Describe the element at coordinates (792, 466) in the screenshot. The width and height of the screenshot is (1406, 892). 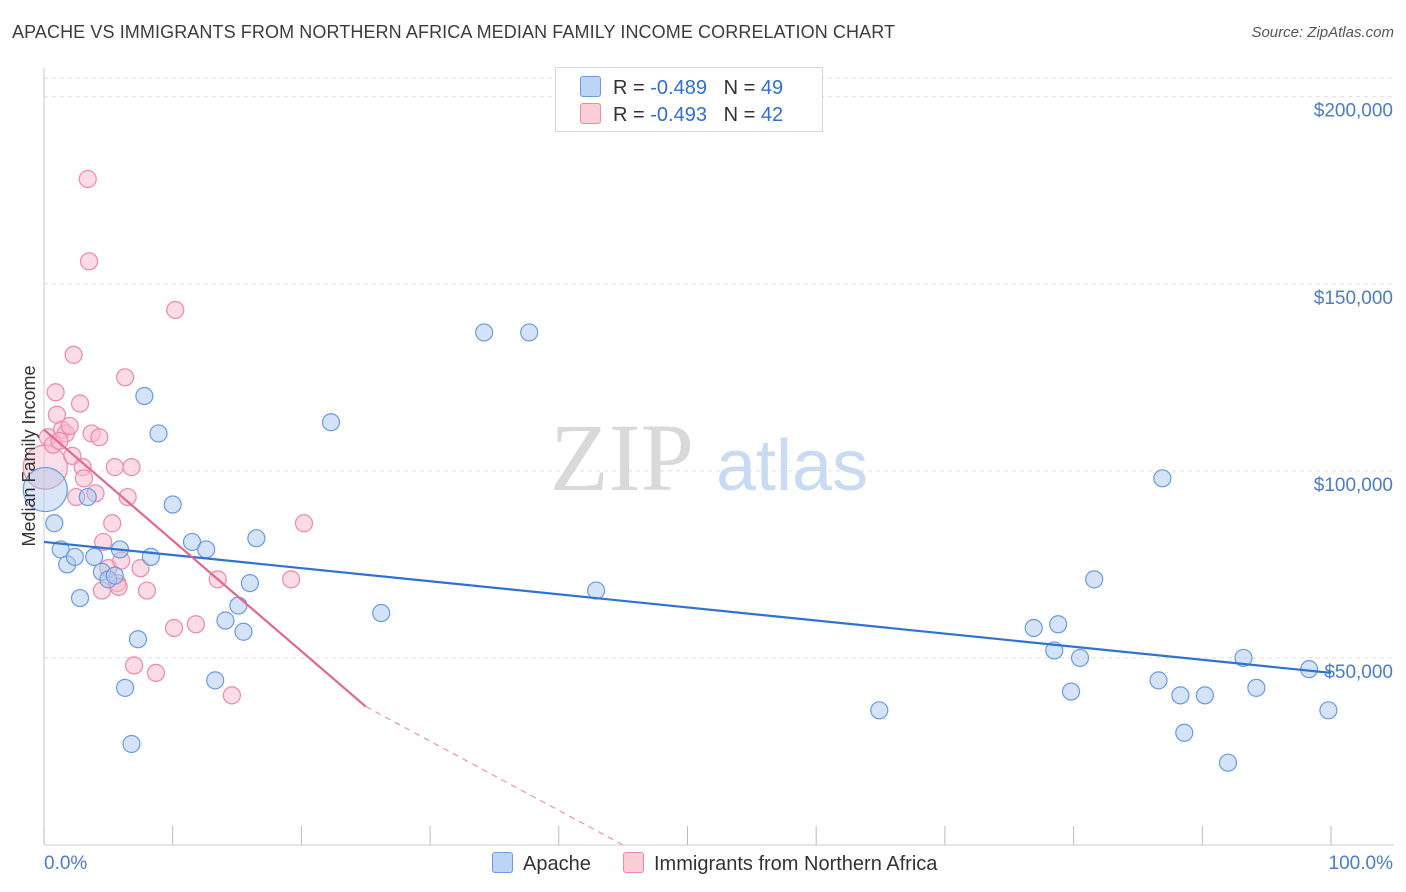
I see `watermark-atlas: atlas` at that location.